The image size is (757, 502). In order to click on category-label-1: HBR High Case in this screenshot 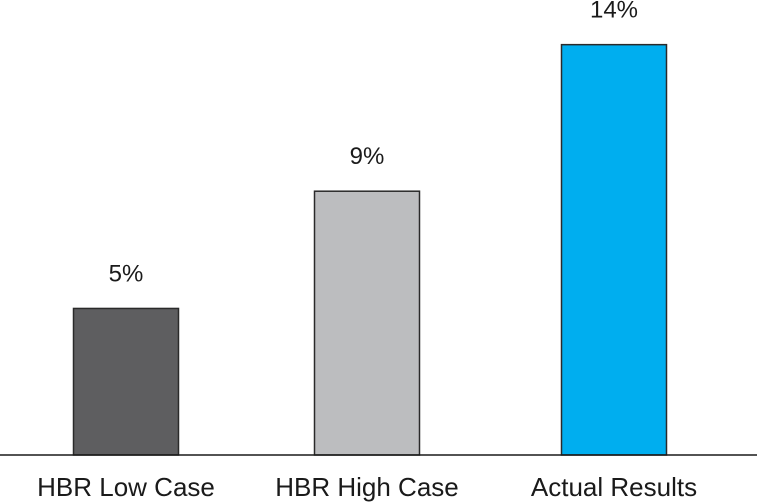, I will do `click(367, 487)`.